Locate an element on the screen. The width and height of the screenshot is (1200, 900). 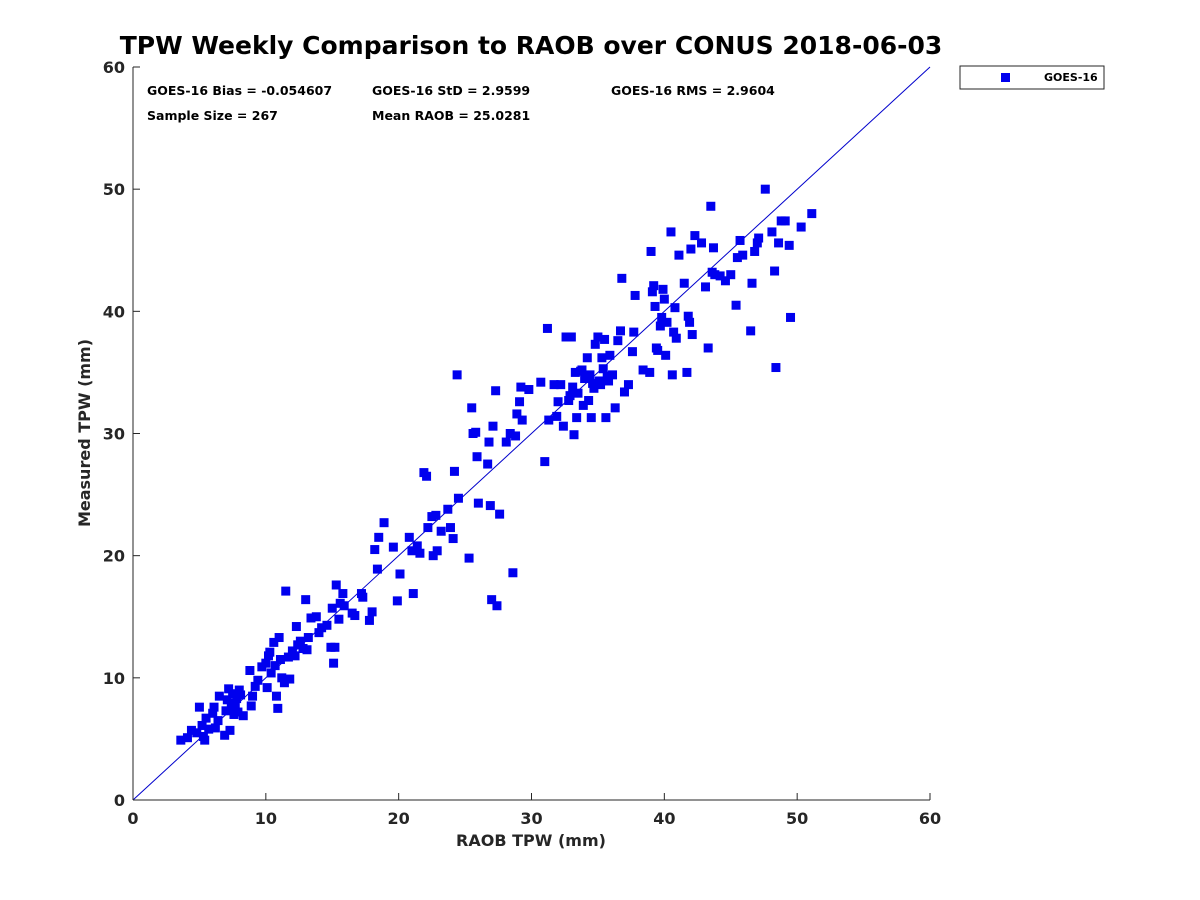
legend-marker-square-icon is located at coordinates (1005, 77).